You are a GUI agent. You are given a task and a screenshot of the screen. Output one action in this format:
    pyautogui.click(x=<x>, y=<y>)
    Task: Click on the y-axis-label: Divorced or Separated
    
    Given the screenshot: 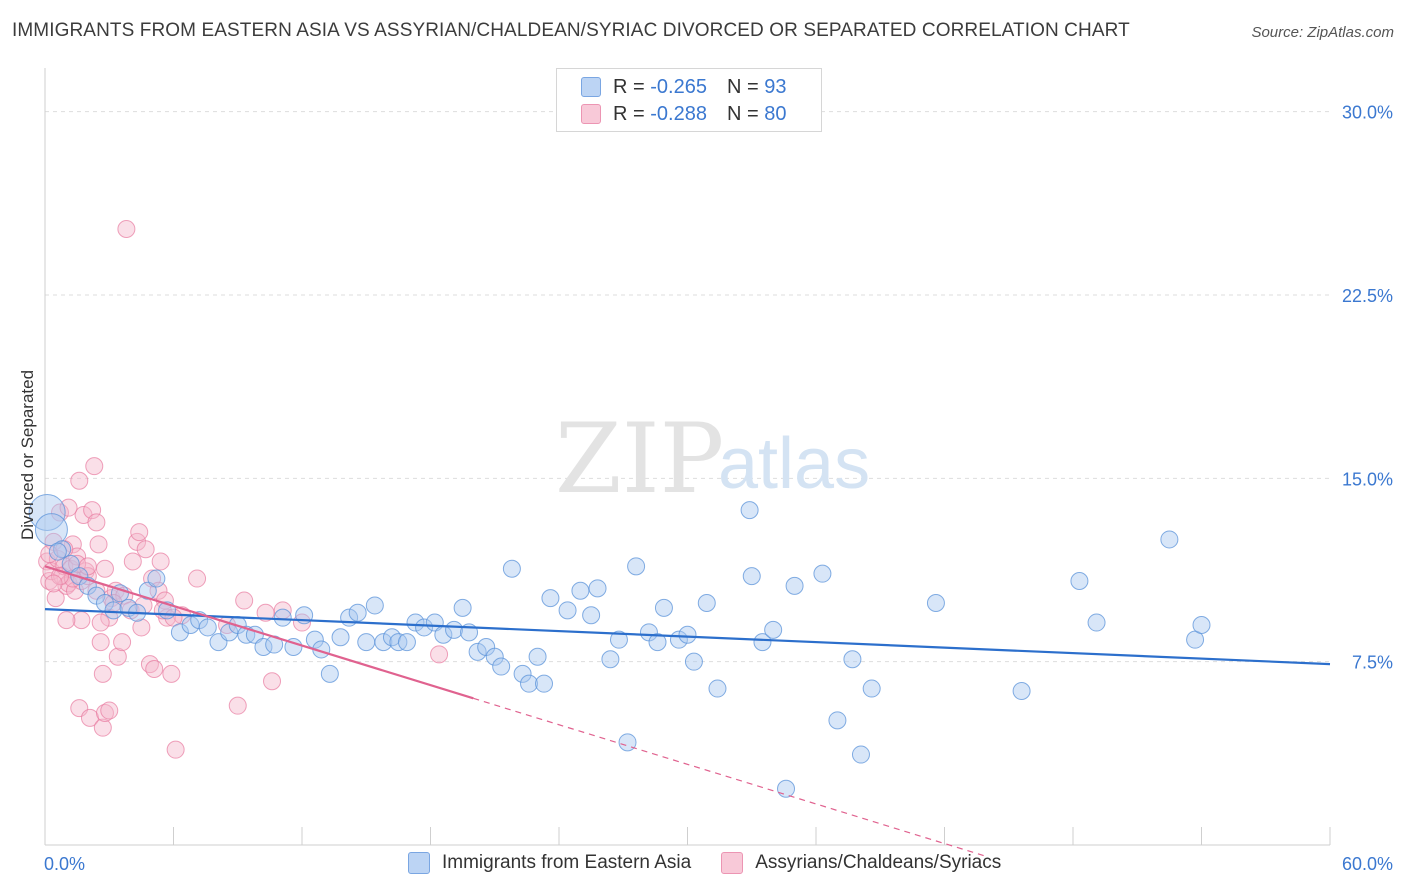 What is the action you would take?
    pyautogui.click(x=27, y=455)
    